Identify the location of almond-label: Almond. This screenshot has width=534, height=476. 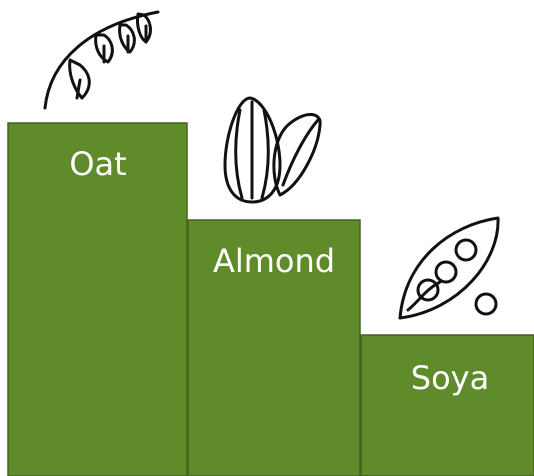
(274, 261).